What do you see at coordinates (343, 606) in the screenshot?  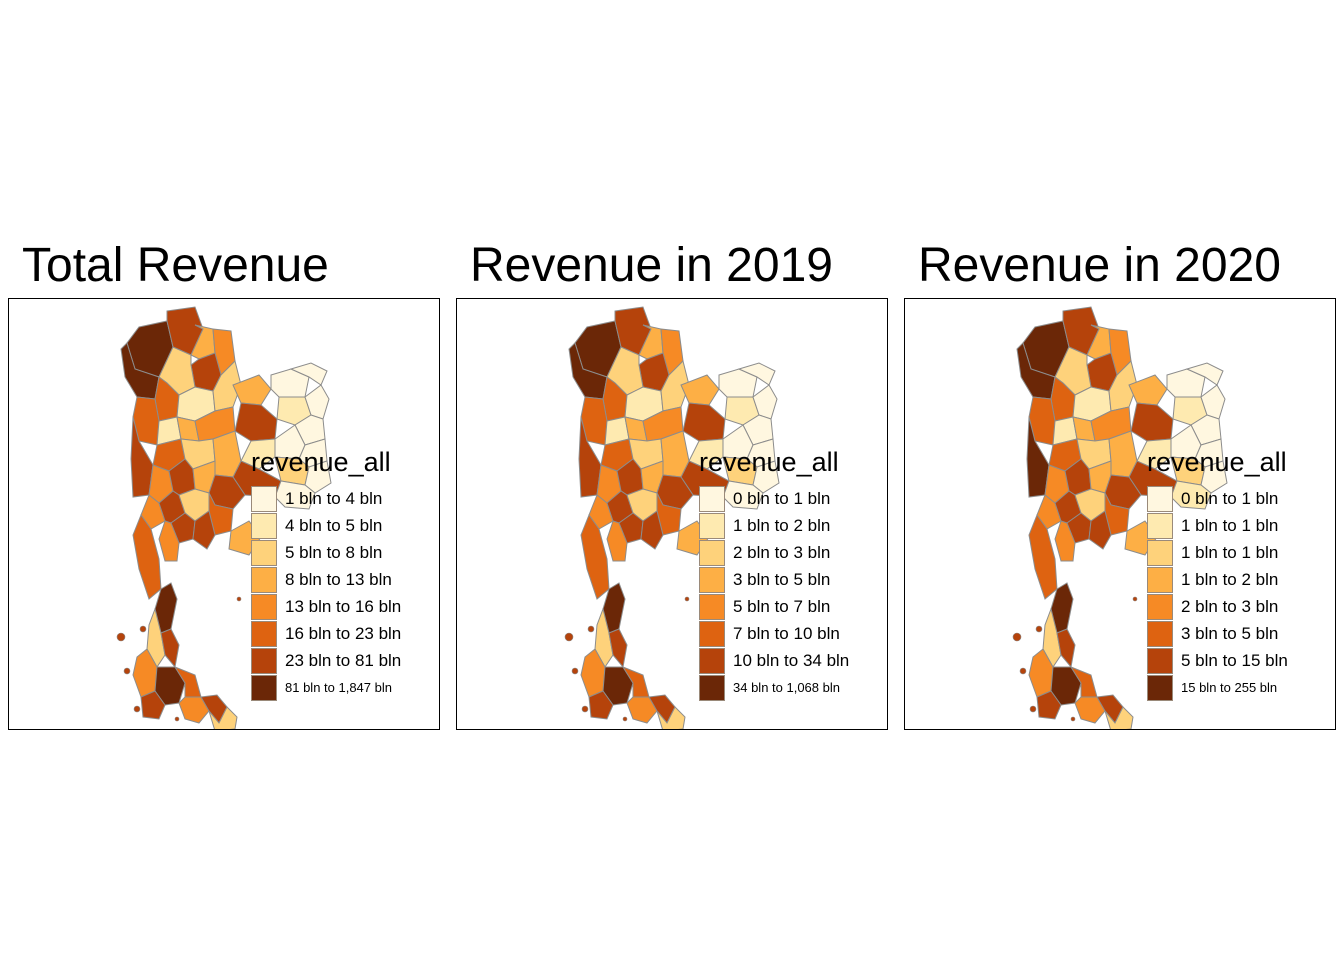 I see `legend-label: 13 bln to 16 bln` at bounding box center [343, 606].